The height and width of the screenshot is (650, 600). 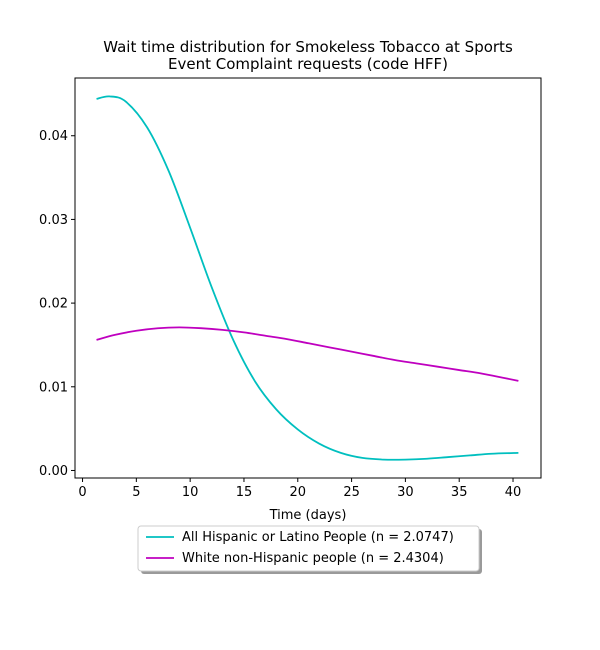 I want to click on legend-label-white: White non-Hispanic people (n = 2.4304), so click(x=313, y=558).